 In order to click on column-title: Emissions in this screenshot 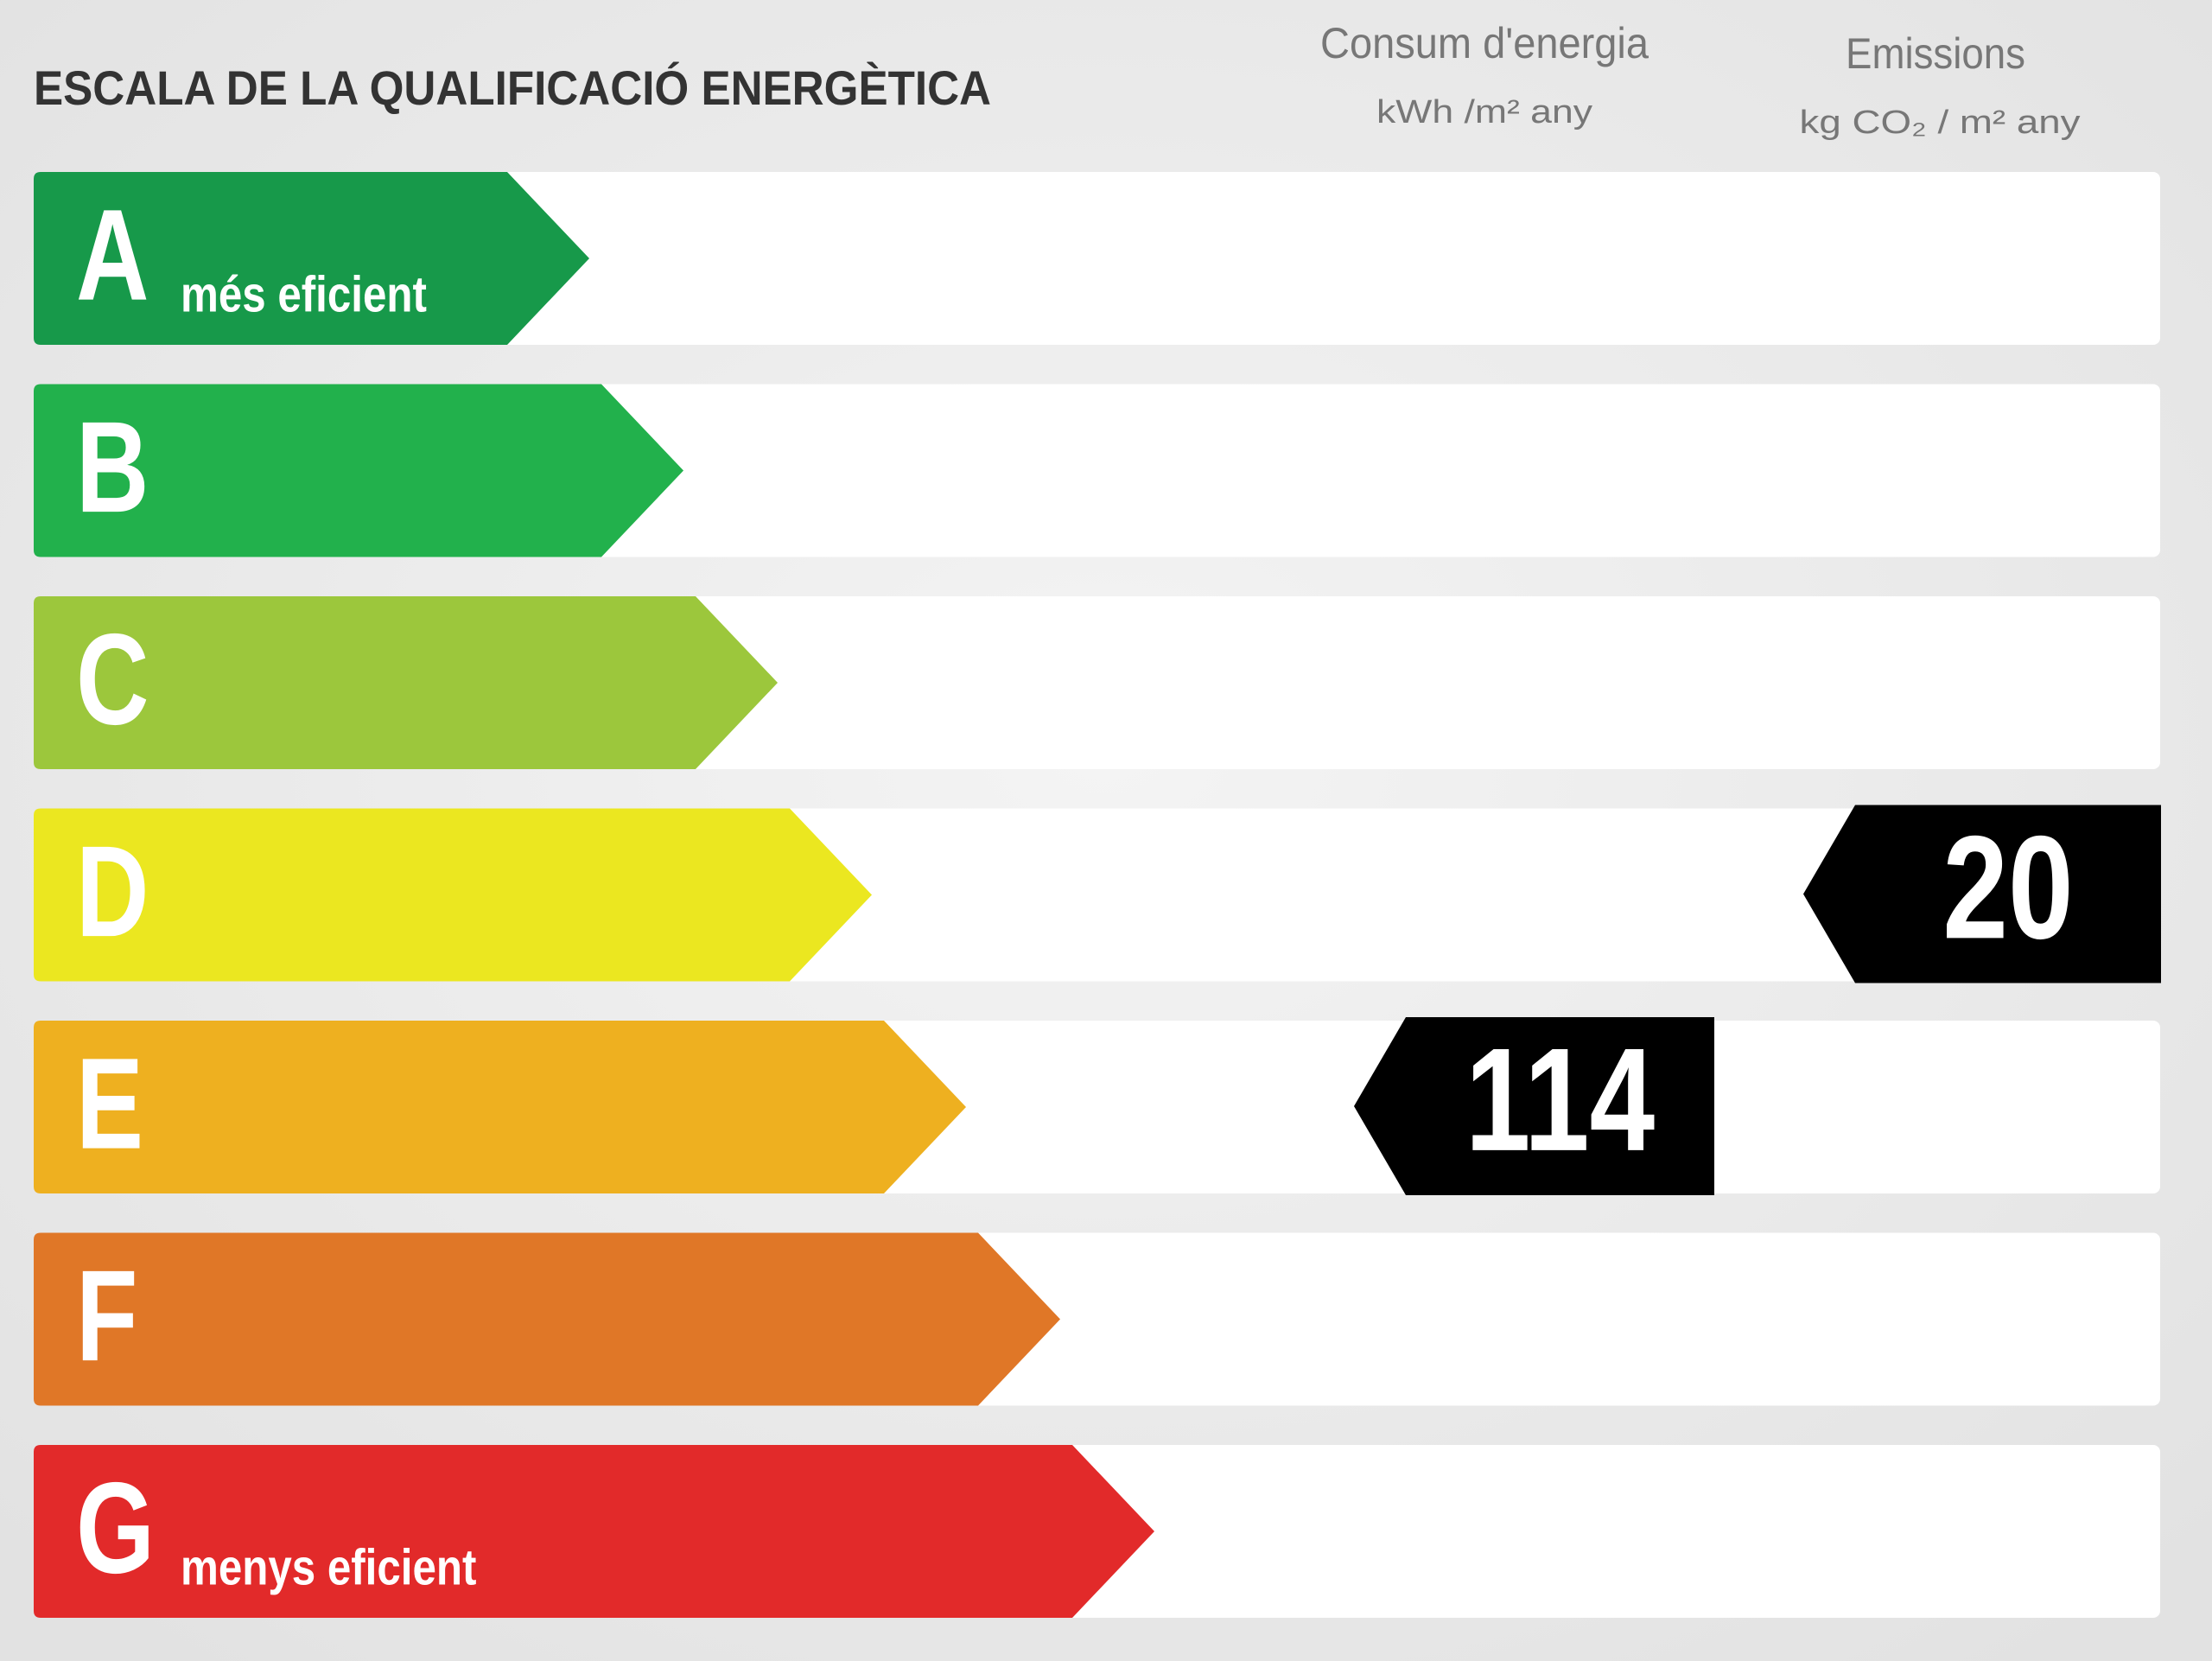, I will do `click(1935, 53)`.